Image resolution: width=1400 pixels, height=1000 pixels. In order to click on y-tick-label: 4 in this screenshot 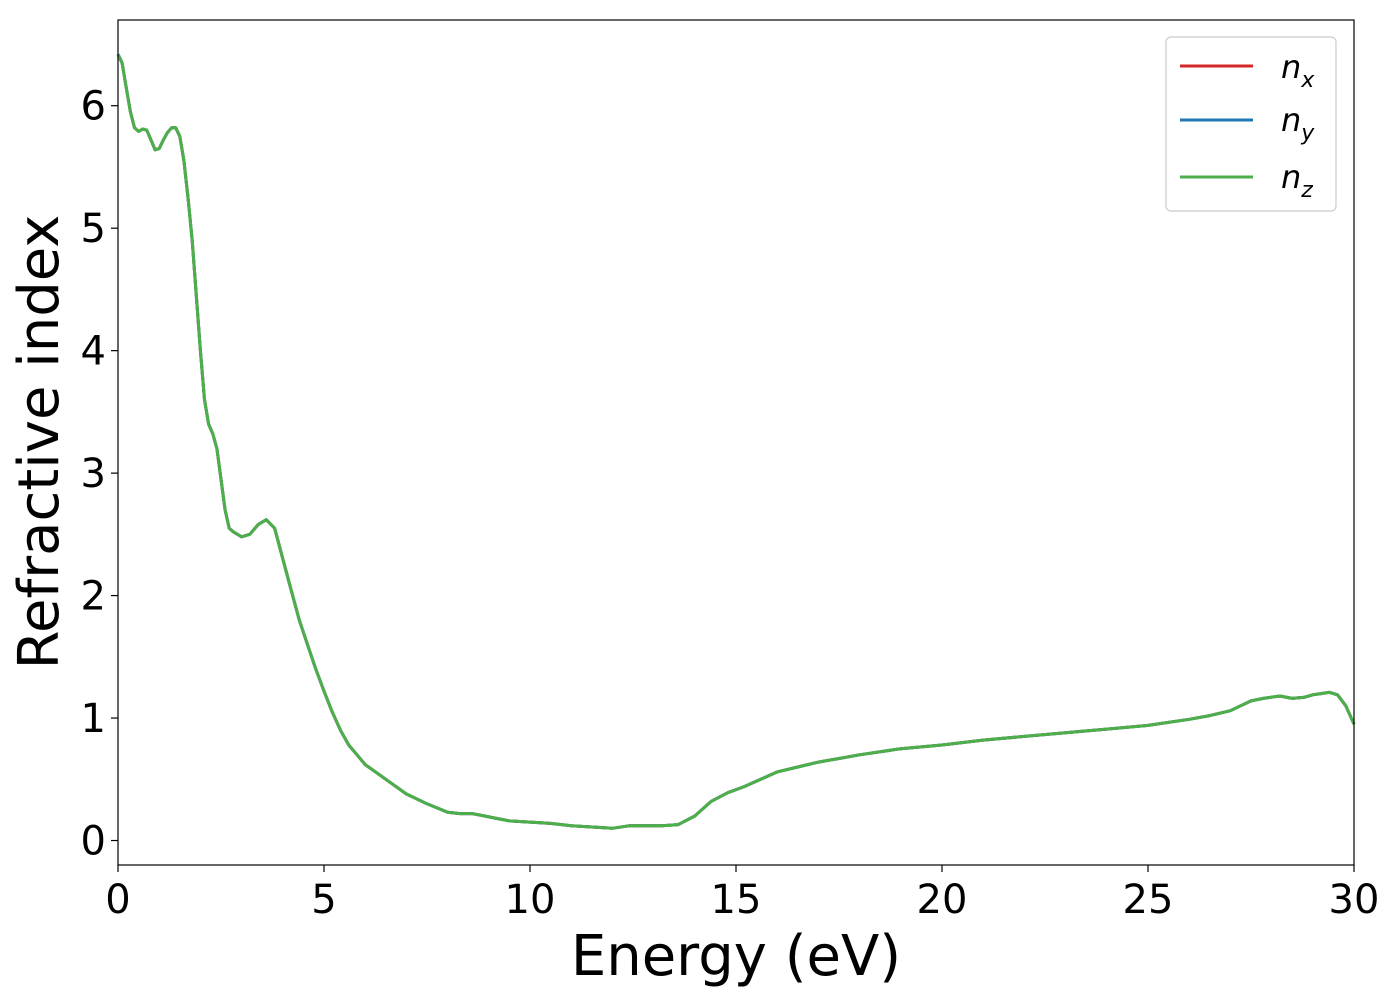, I will do `click(93, 352)`.